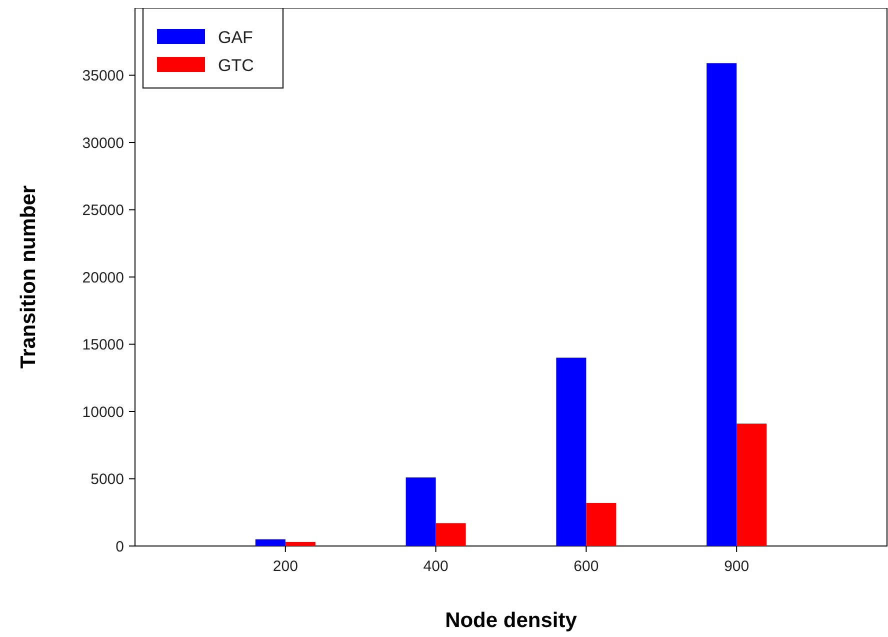 This screenshot has width=888, height=637. Describe the element at coordinates (103, 412) in the screenshot. I see `y-tick-label: 10000` at that location.